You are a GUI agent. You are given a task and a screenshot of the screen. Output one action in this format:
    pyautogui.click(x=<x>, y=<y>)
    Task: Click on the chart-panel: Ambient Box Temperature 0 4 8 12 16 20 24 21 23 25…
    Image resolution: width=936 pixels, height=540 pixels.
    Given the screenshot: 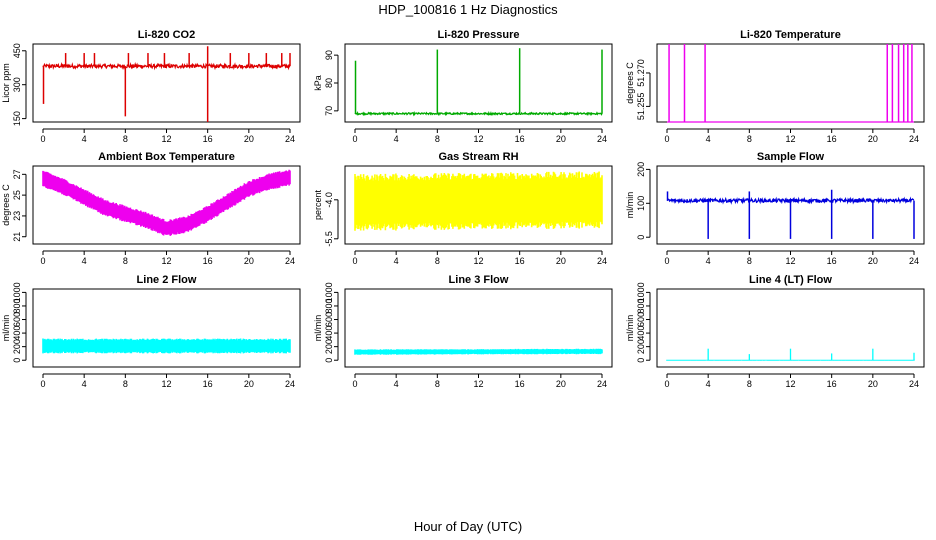 What is the action you would take?
    pyautogui.click(x=151, y=208)
    